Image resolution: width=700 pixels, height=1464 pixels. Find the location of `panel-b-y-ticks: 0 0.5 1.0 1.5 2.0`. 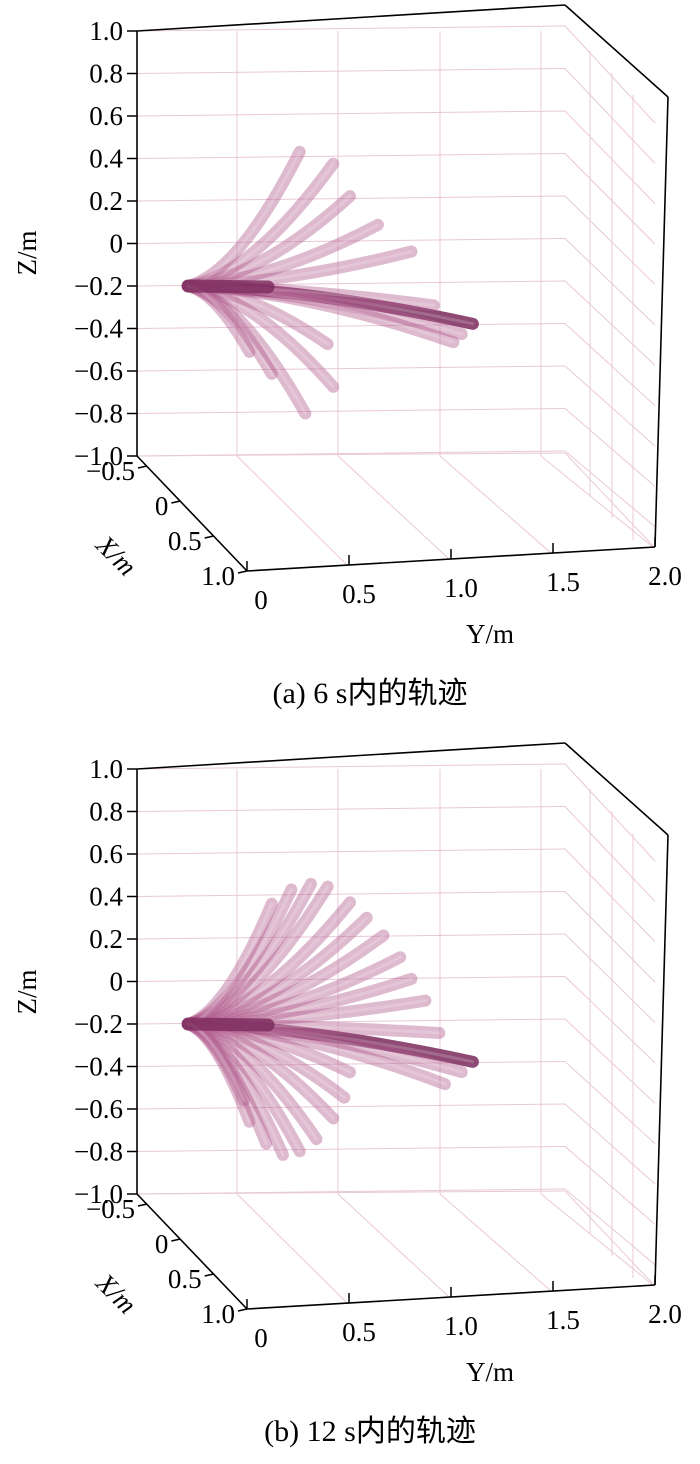

panel-b-y-ticks: 0 0.5 1.0 1.5 2.0 is located at coordinates (464, 1314).